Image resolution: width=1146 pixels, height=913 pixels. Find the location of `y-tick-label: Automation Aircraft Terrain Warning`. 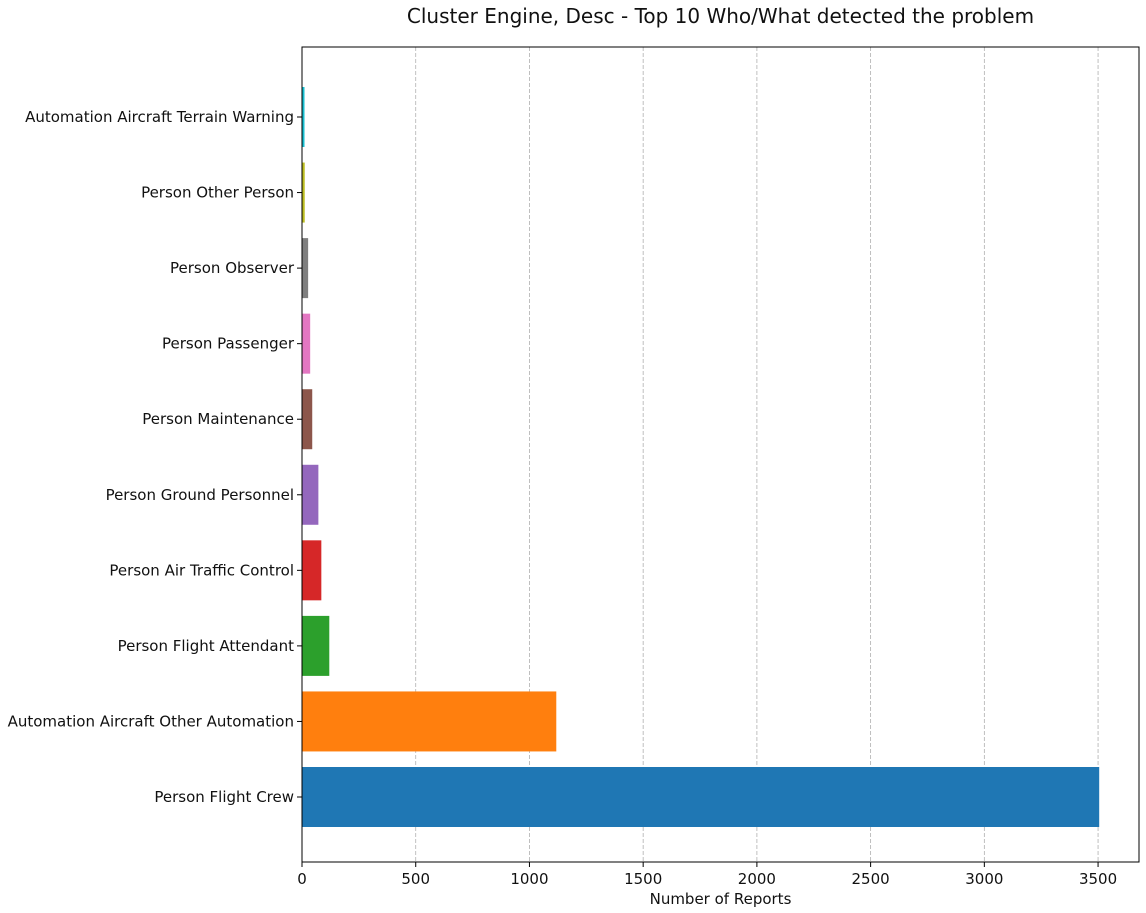

y-tick-label: Automation Aircraft Terrain Warning is located at coordinates (159, 117).